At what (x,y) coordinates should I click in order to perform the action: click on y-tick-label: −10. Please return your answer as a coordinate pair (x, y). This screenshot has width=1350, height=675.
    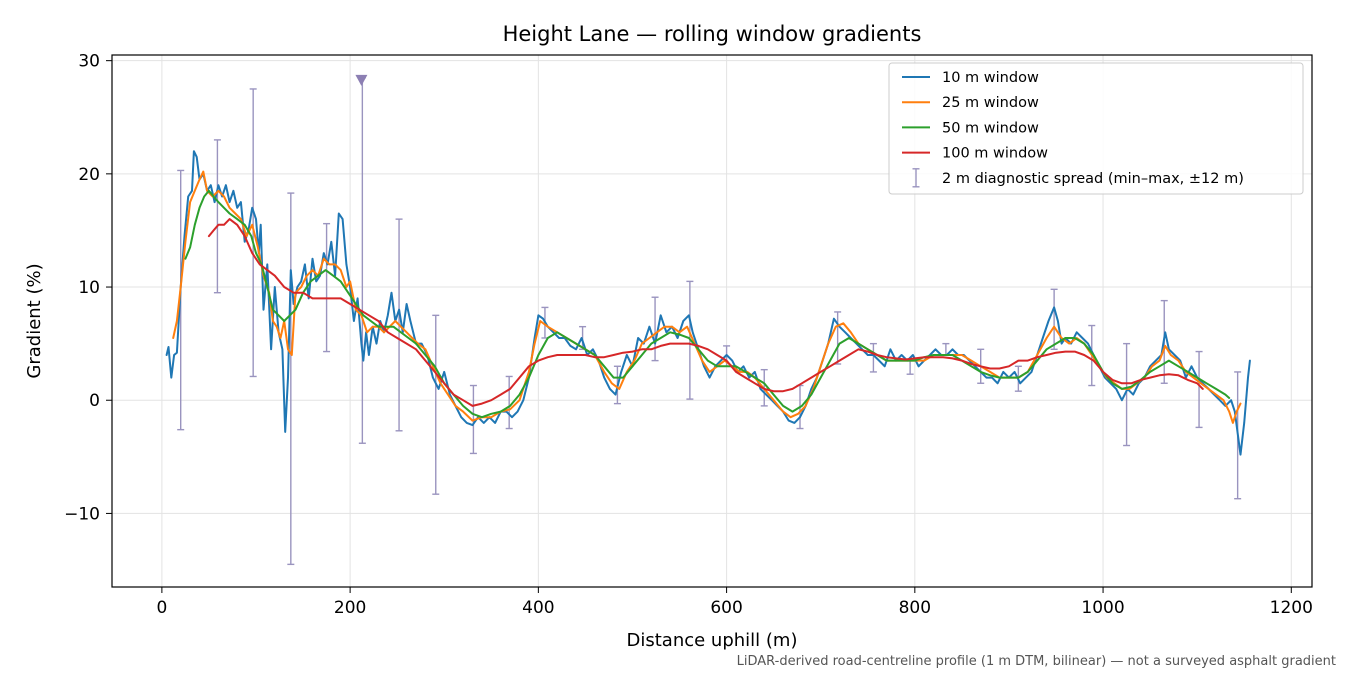
    Looking at the image, I should click on (82, 514).